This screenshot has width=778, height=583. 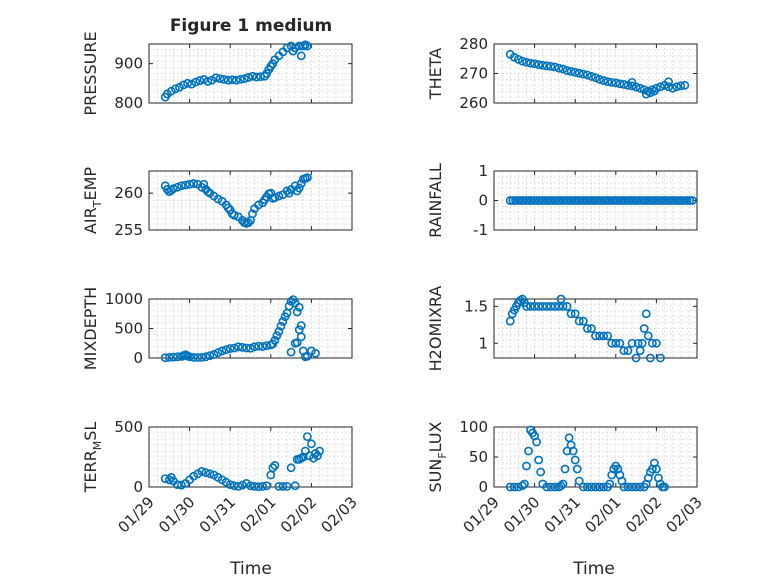 I want to click on axes-outline, so click(x=595, y=328).